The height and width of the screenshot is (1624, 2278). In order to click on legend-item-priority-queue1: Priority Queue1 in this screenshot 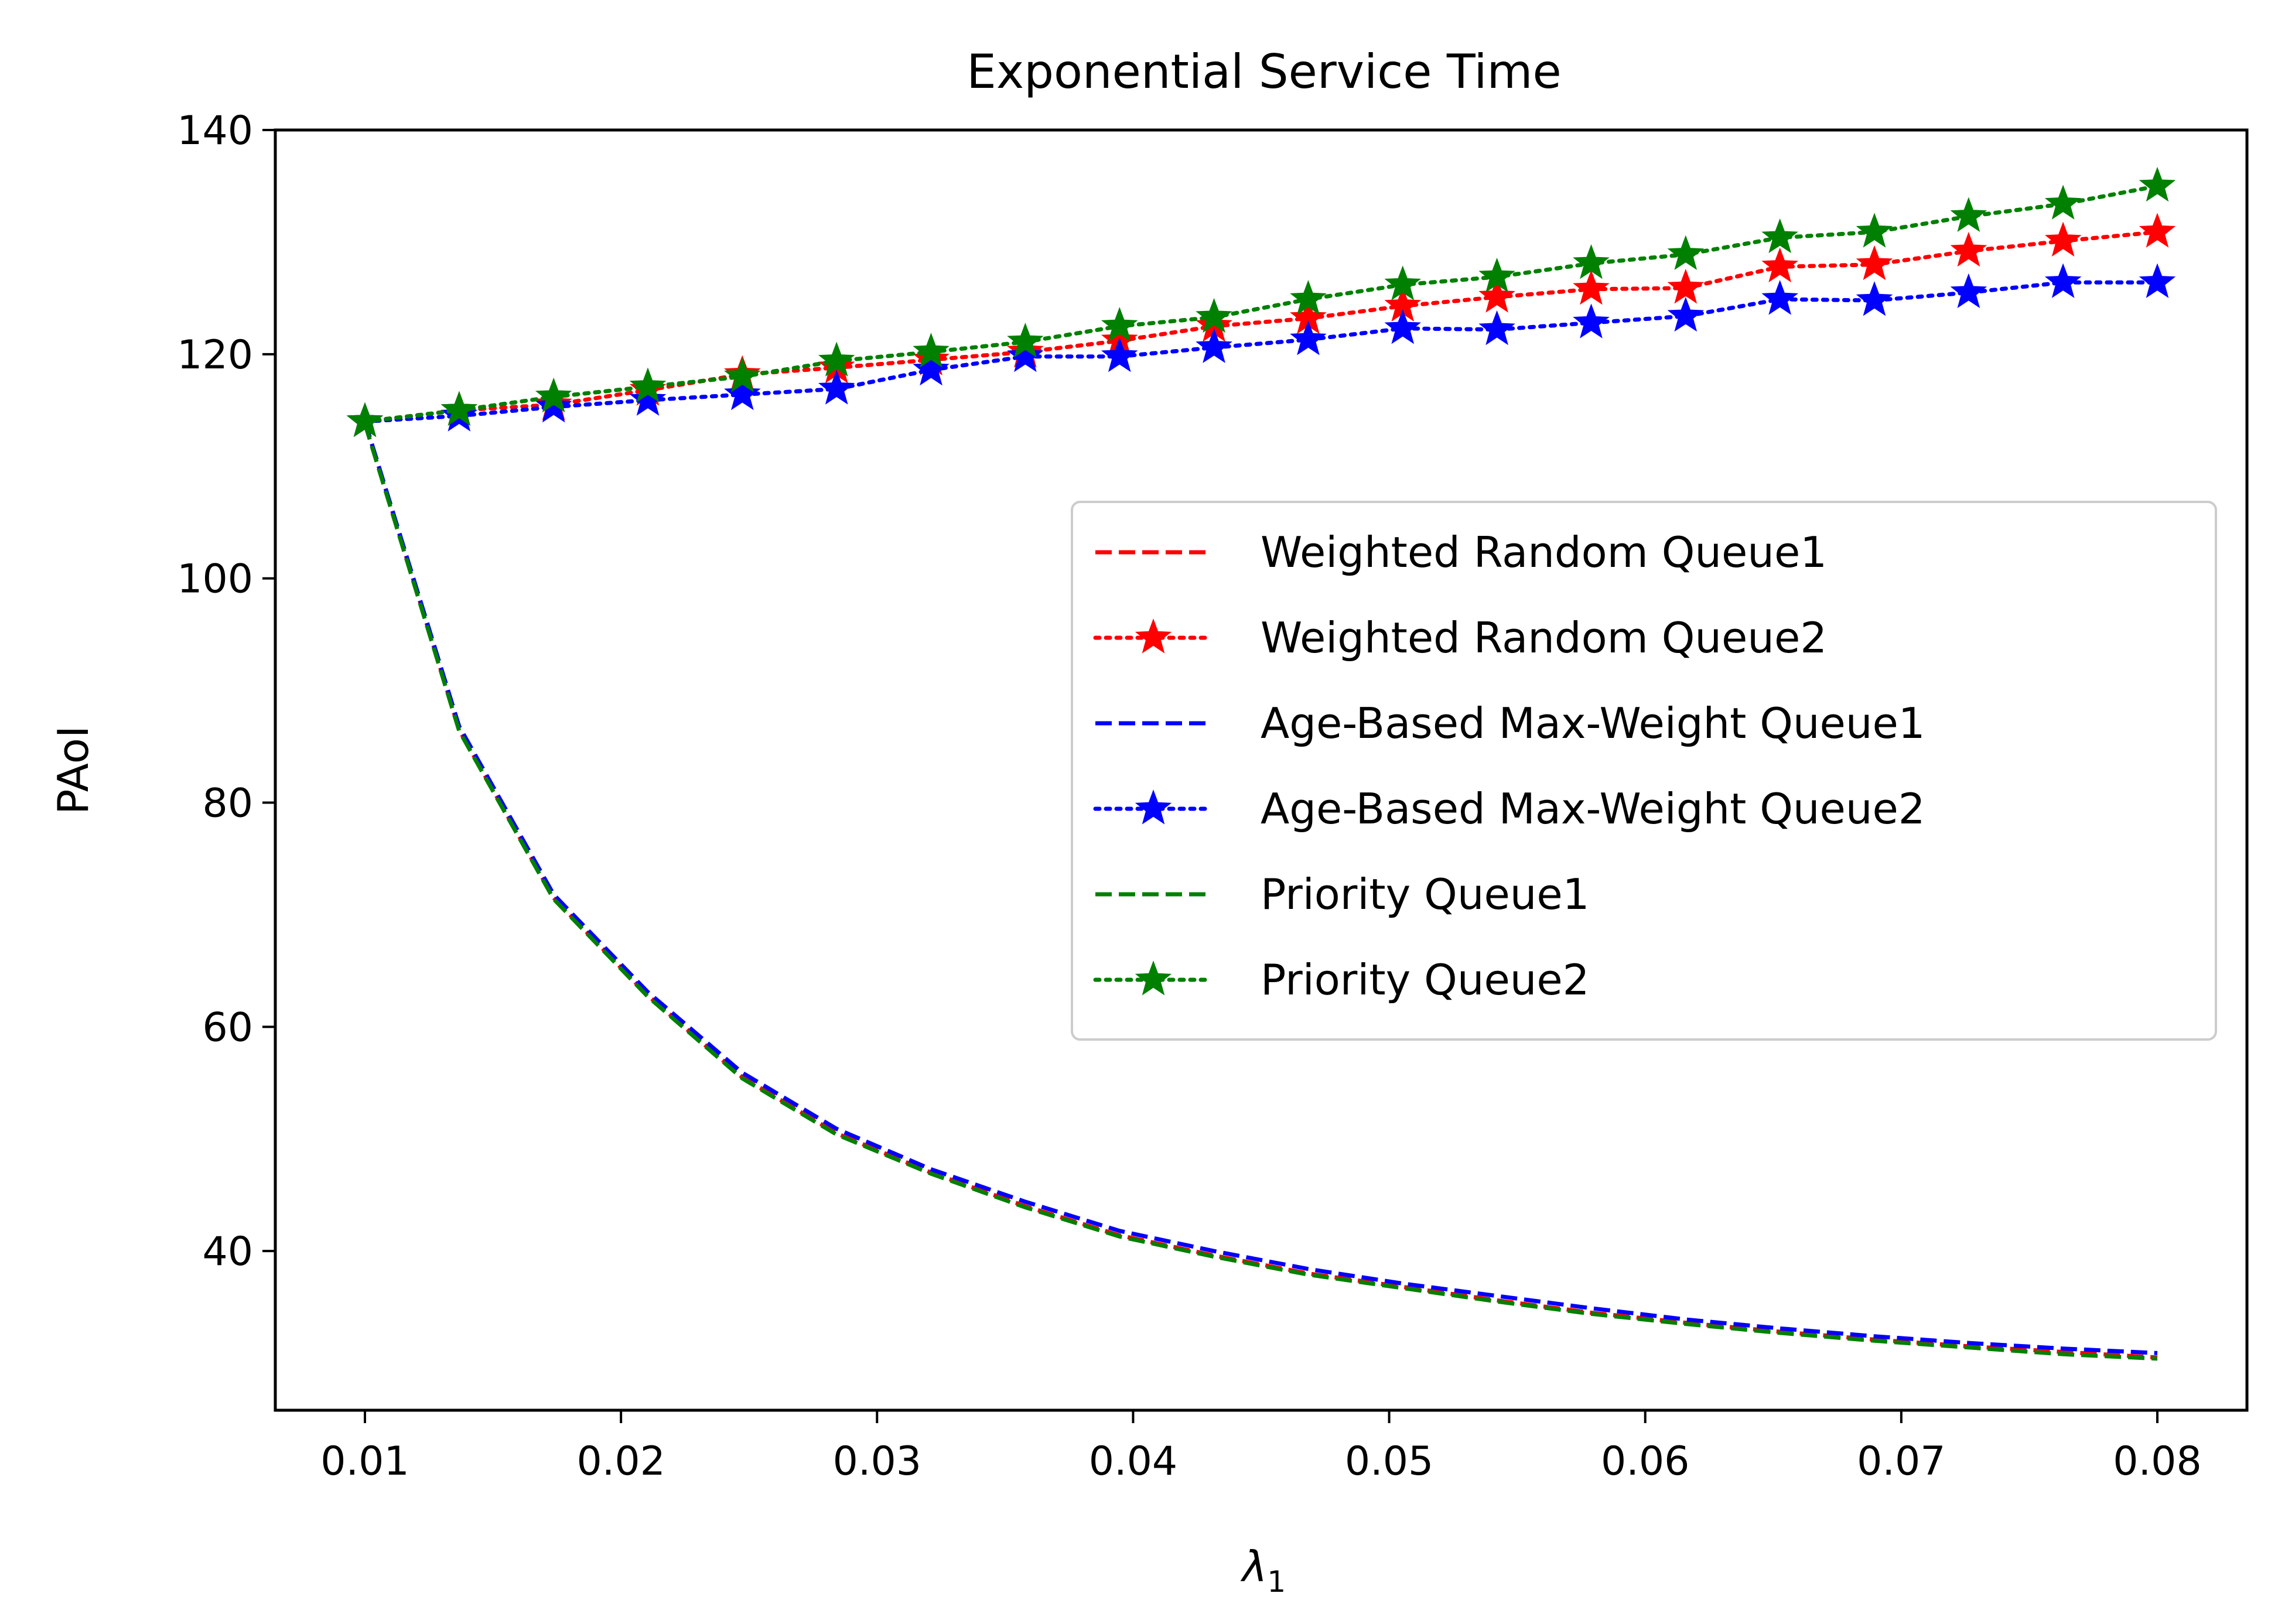, I will do `click(1342, 894)`.